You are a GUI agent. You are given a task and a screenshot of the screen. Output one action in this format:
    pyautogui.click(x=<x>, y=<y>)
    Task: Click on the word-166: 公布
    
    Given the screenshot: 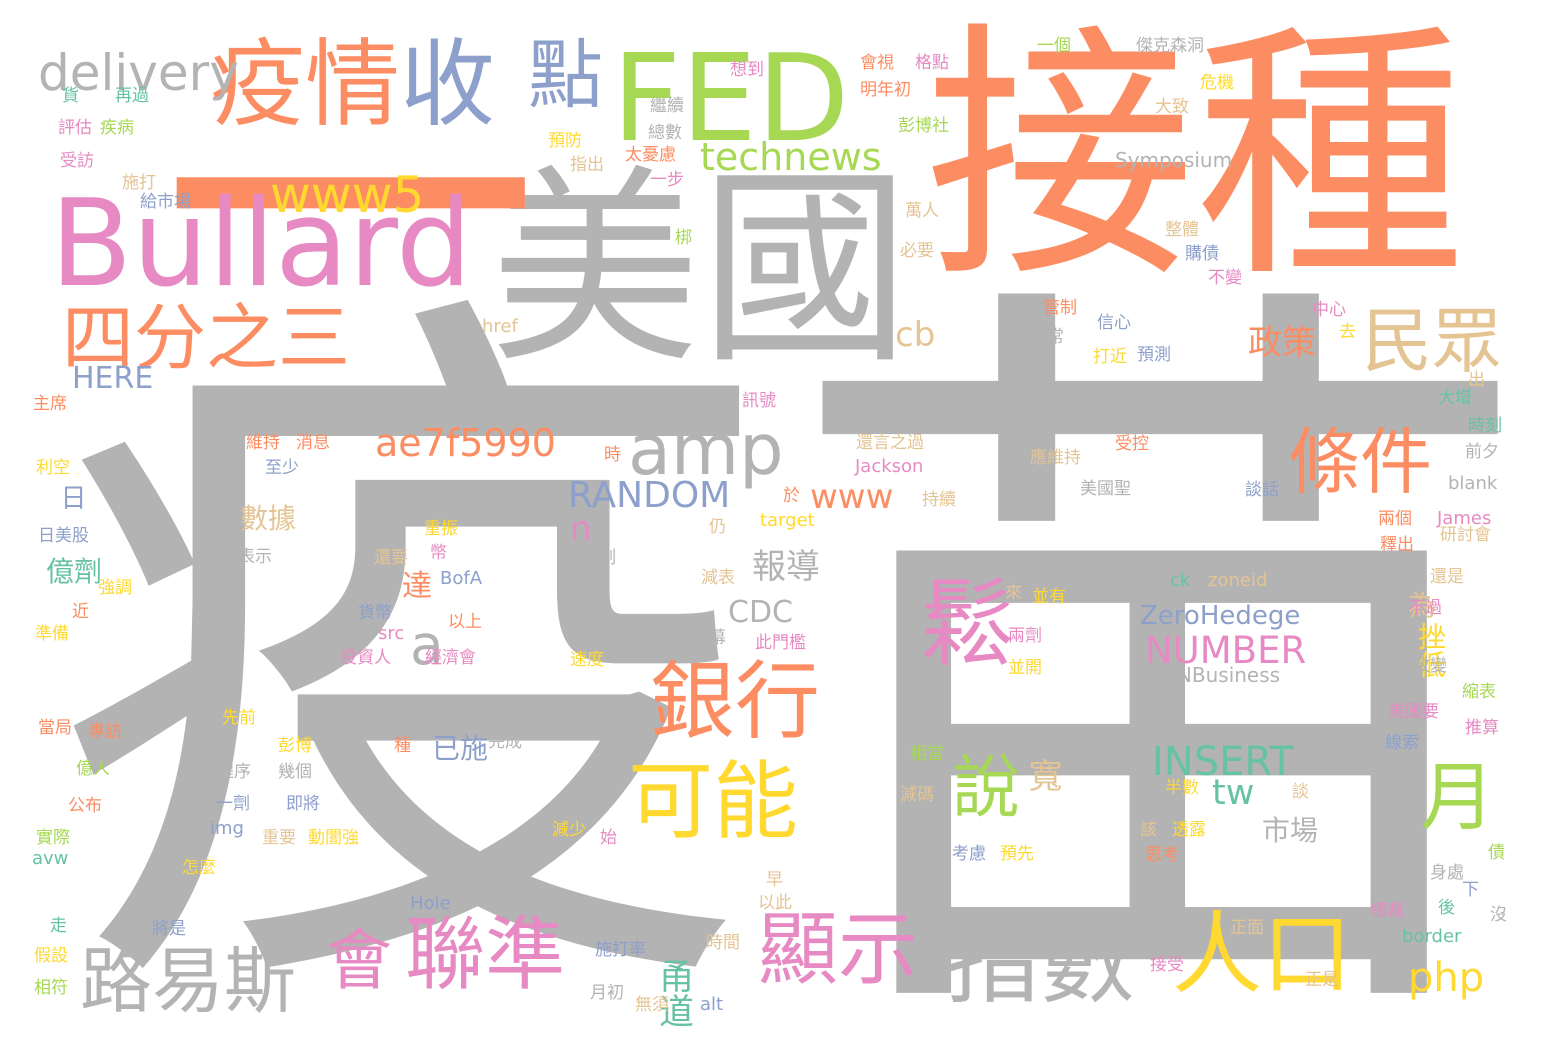 What is the action you would take?
    pyautogui.click(x=85, y=806)
    